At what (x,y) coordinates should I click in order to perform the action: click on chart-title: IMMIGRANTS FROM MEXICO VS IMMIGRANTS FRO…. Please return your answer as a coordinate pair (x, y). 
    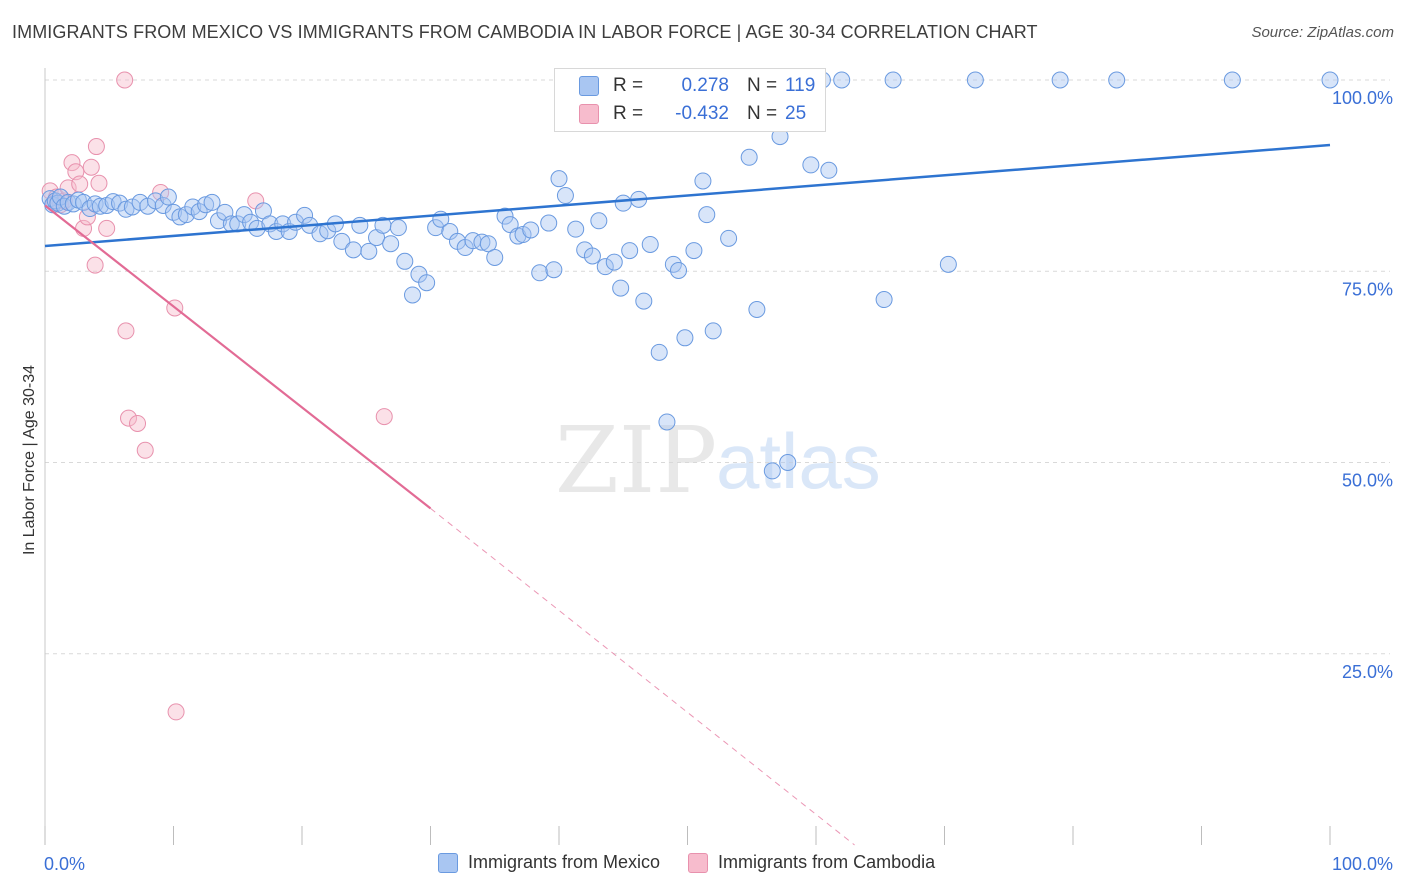
    Looking at the image, I should click on (525, 32).